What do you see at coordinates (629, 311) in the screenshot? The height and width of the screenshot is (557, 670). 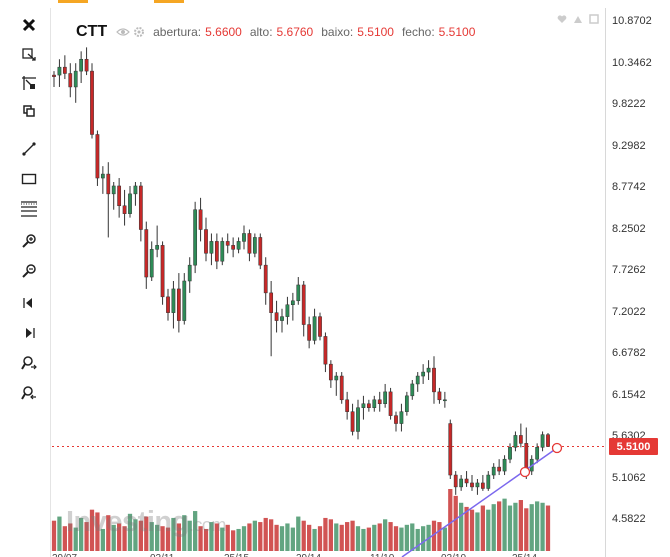 I see `y-tick-label: 7.2022` at bounding box center [629, 311].